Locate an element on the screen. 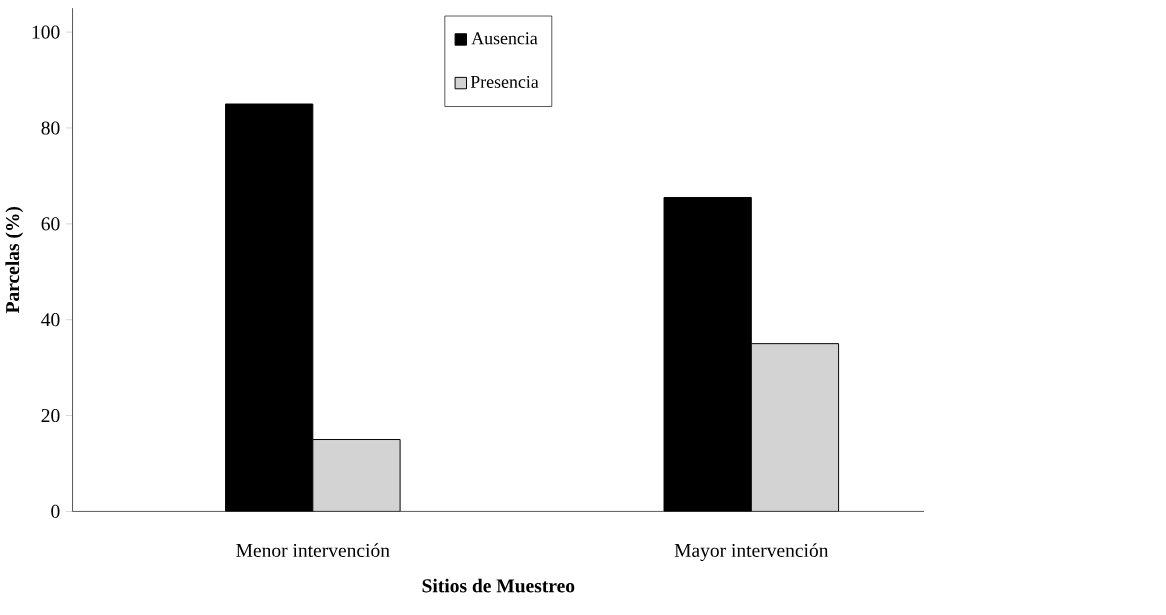  y-tick-label: 80 is located at coordinates (50, 128).